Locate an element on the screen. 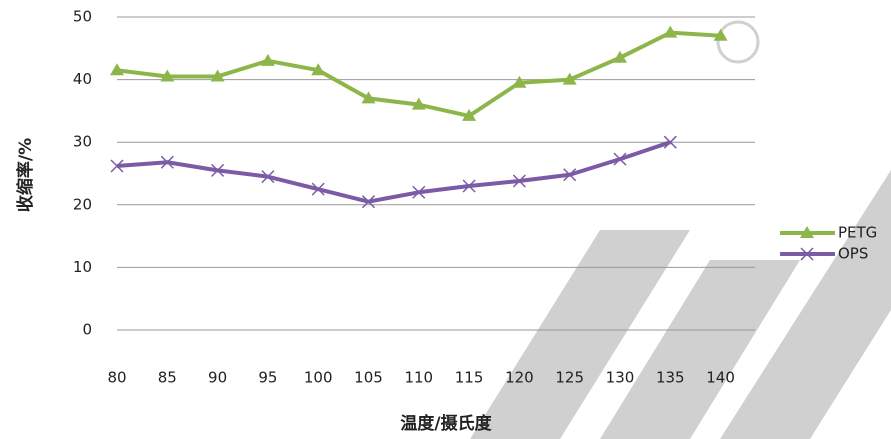 The image size is (891, 439). x-tick-label: 140 is located at coordinates (720, 378).